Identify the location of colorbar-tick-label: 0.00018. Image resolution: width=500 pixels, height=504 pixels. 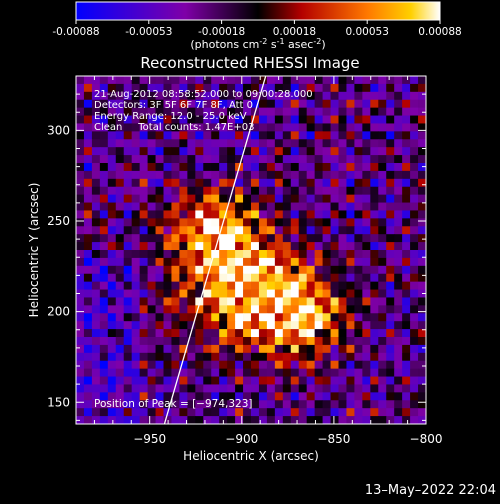
(294, 32).